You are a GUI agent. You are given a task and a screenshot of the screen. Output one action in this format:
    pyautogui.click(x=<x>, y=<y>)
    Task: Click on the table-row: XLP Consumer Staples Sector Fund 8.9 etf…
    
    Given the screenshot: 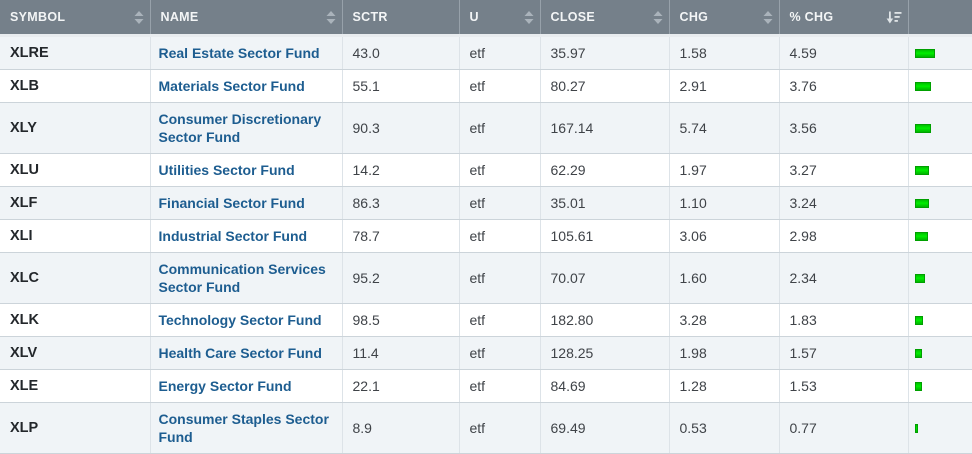 What is the action you would take?
    pyautogui.click(x=486, y=428)
    